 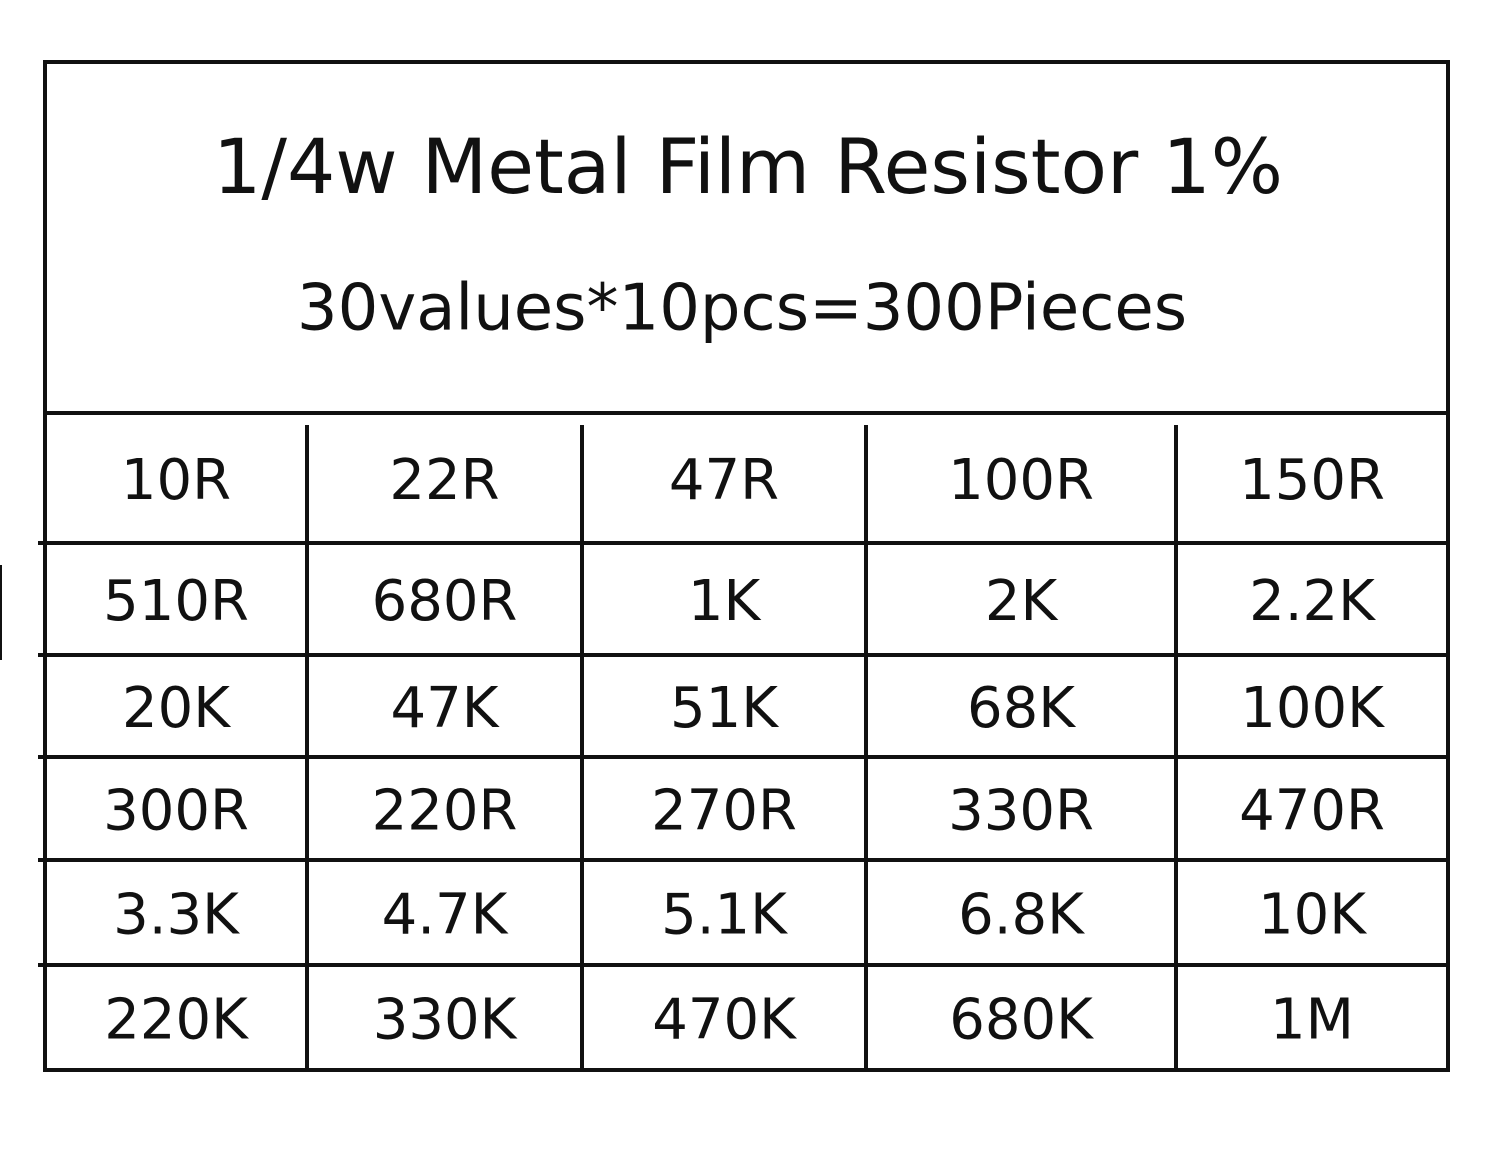 I want to click on cell-value: 47R, so click(x=724, y=480).